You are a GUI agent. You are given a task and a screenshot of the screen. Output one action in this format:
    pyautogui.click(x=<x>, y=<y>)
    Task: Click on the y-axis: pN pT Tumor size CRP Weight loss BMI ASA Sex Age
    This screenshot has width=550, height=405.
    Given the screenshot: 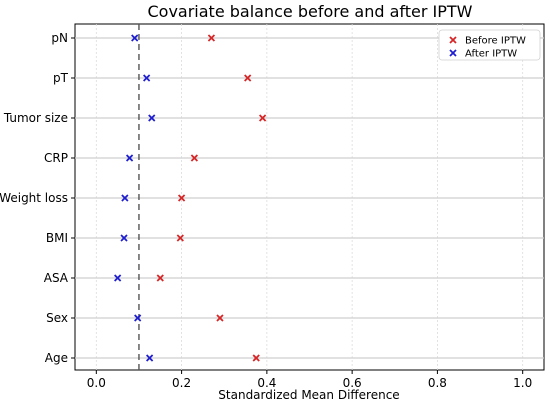 What is the action you would take?
    pyautogui.click(x=37, y=198)
    